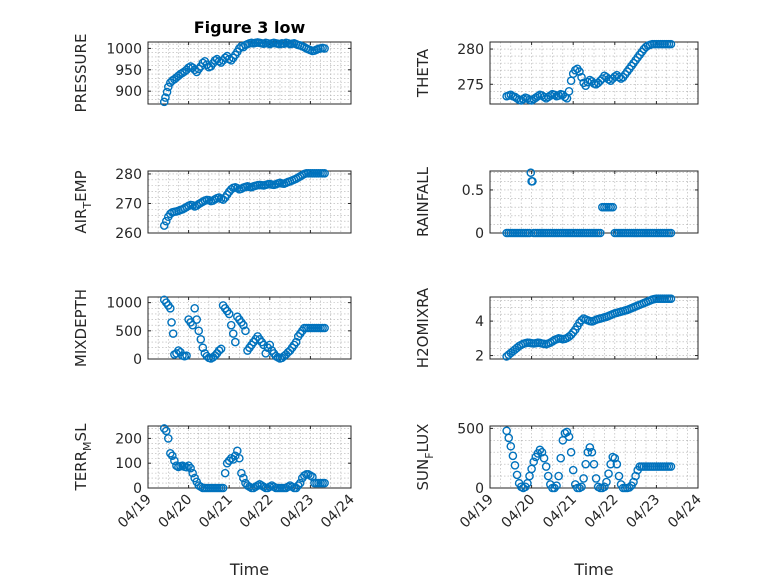 The image size is (778, 583). What do you see at coordinates (128, 234) in the screenshot?
I see `y-tick-label: 260` at bounding box center [128, 234].